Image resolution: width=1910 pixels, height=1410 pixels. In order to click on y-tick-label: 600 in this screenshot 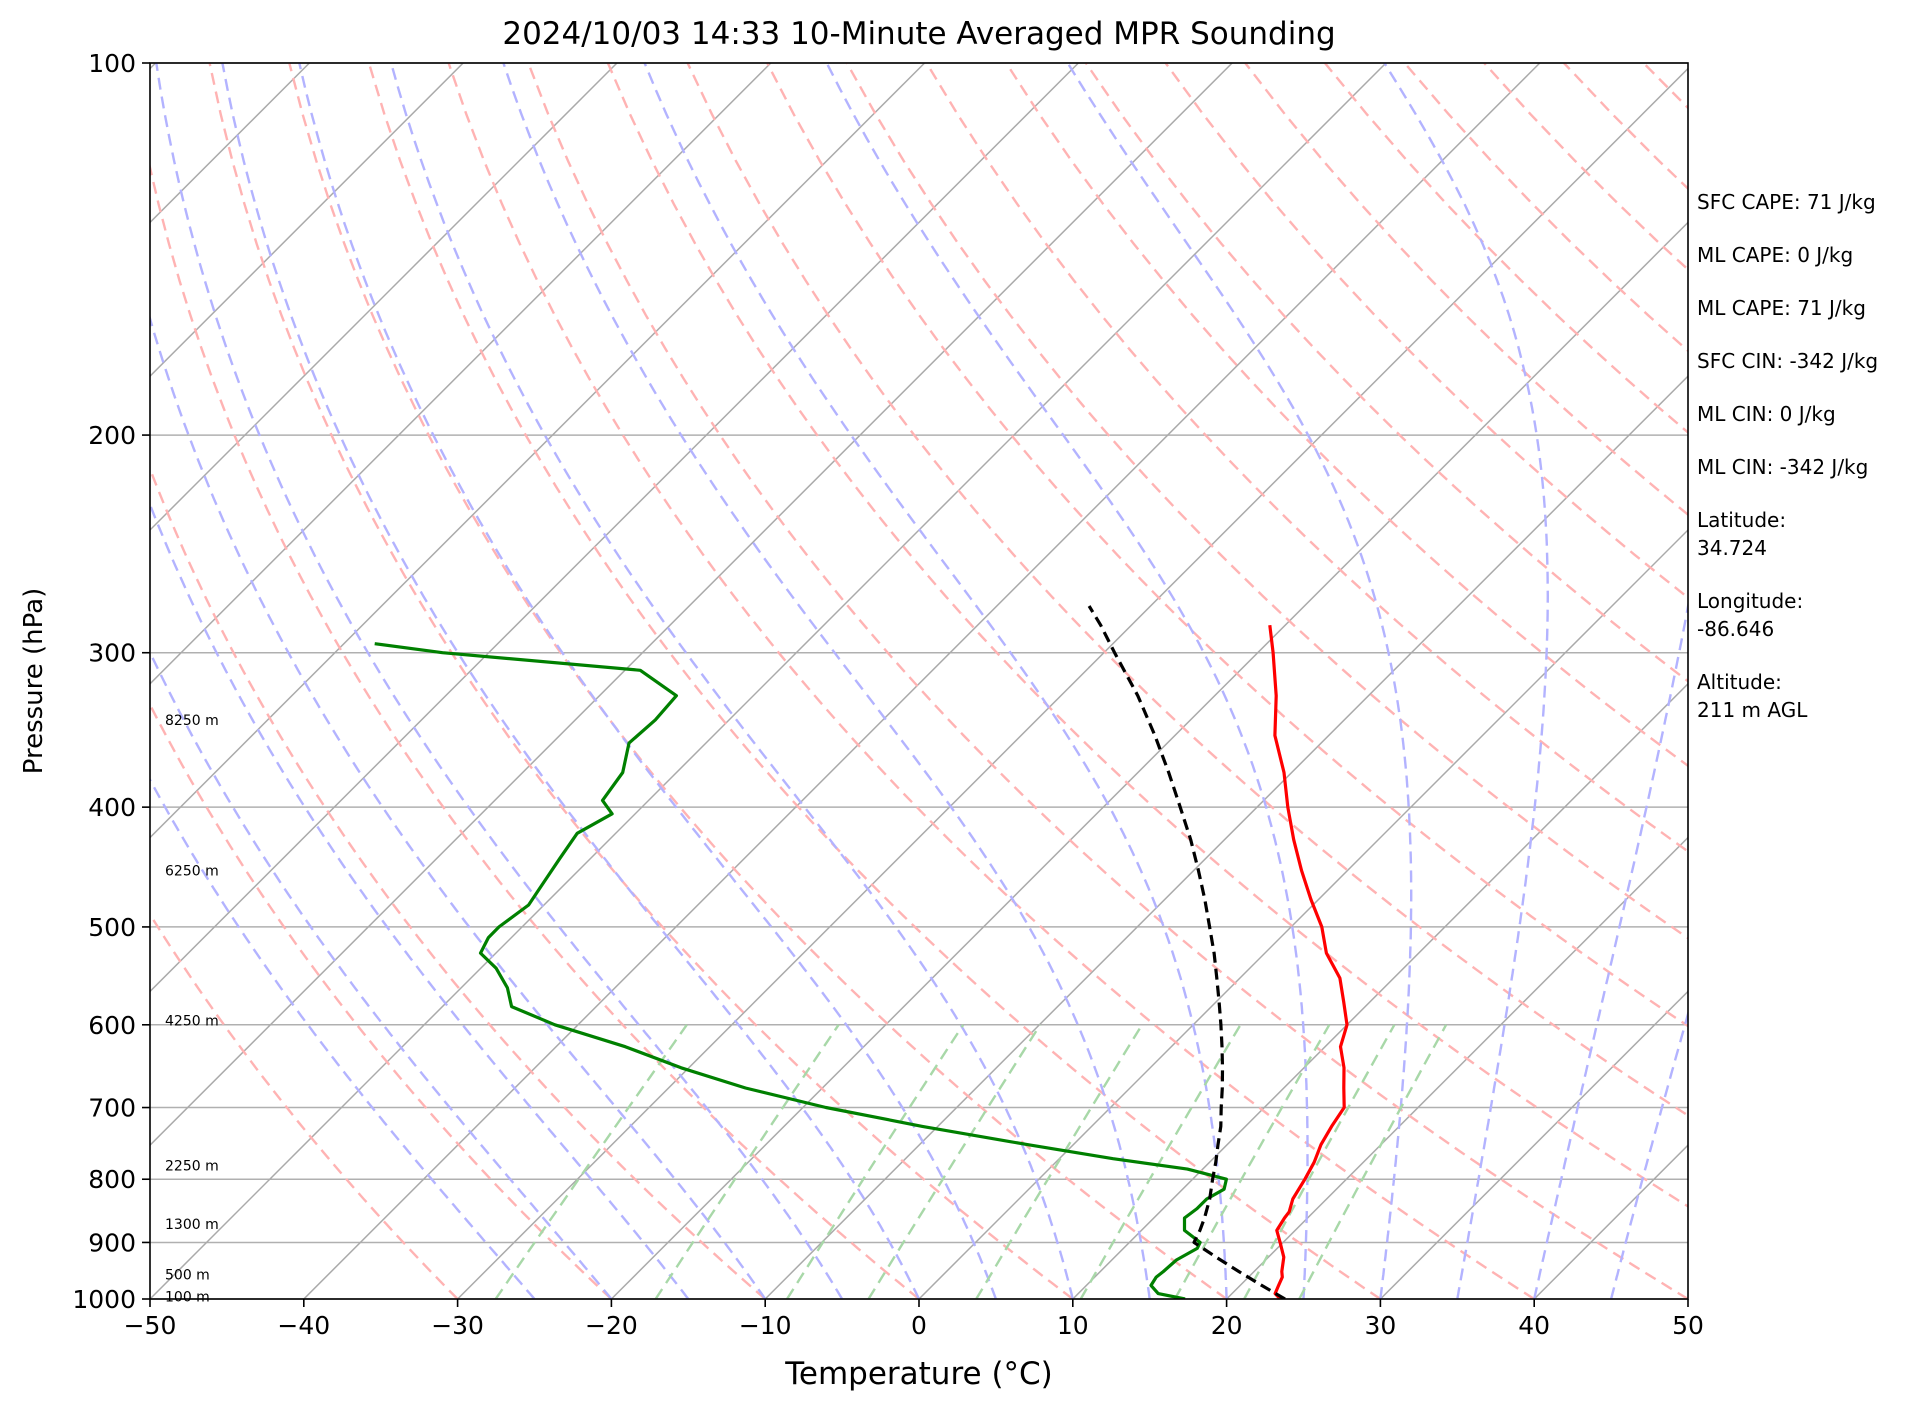, I will do `click(112, 1025)`.